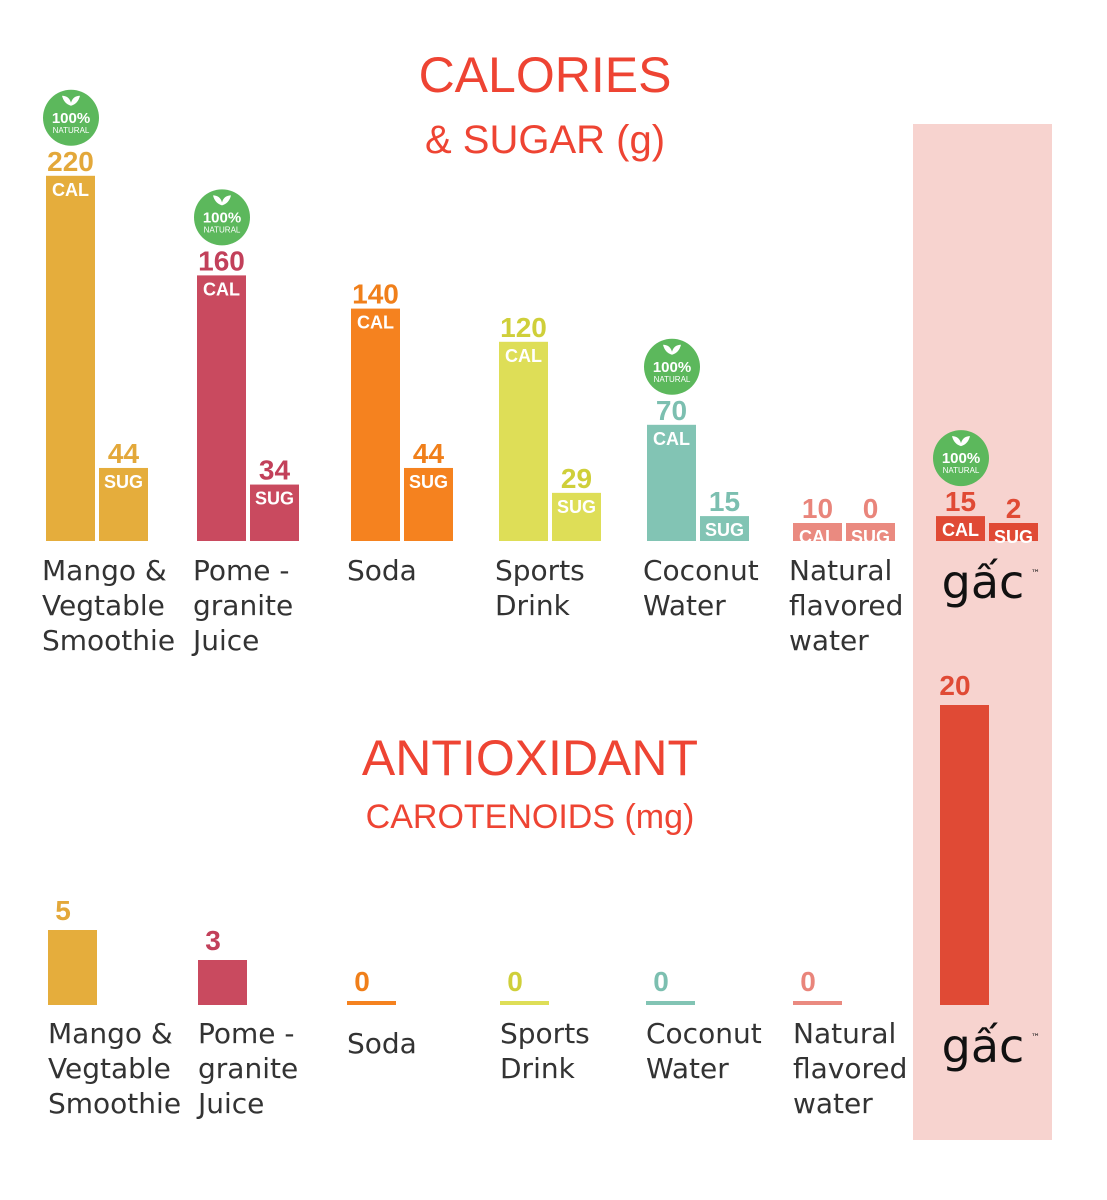 Image resolution: width=1107 pixels, height=1200 pixels. What do you see at coordinates (375, 294) in the screenshot?
I see `cal-value-label: 140` at bounding box center [375, 294].